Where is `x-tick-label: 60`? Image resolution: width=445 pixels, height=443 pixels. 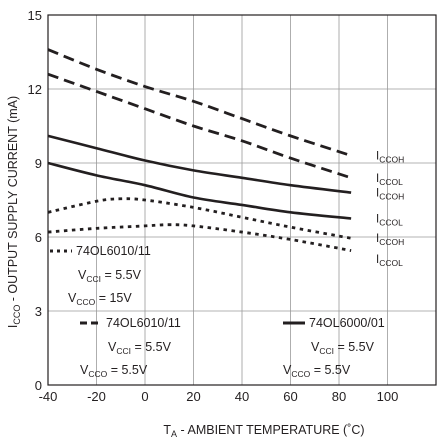
x-tick-label: 60 is located at coordinates (290, 396).